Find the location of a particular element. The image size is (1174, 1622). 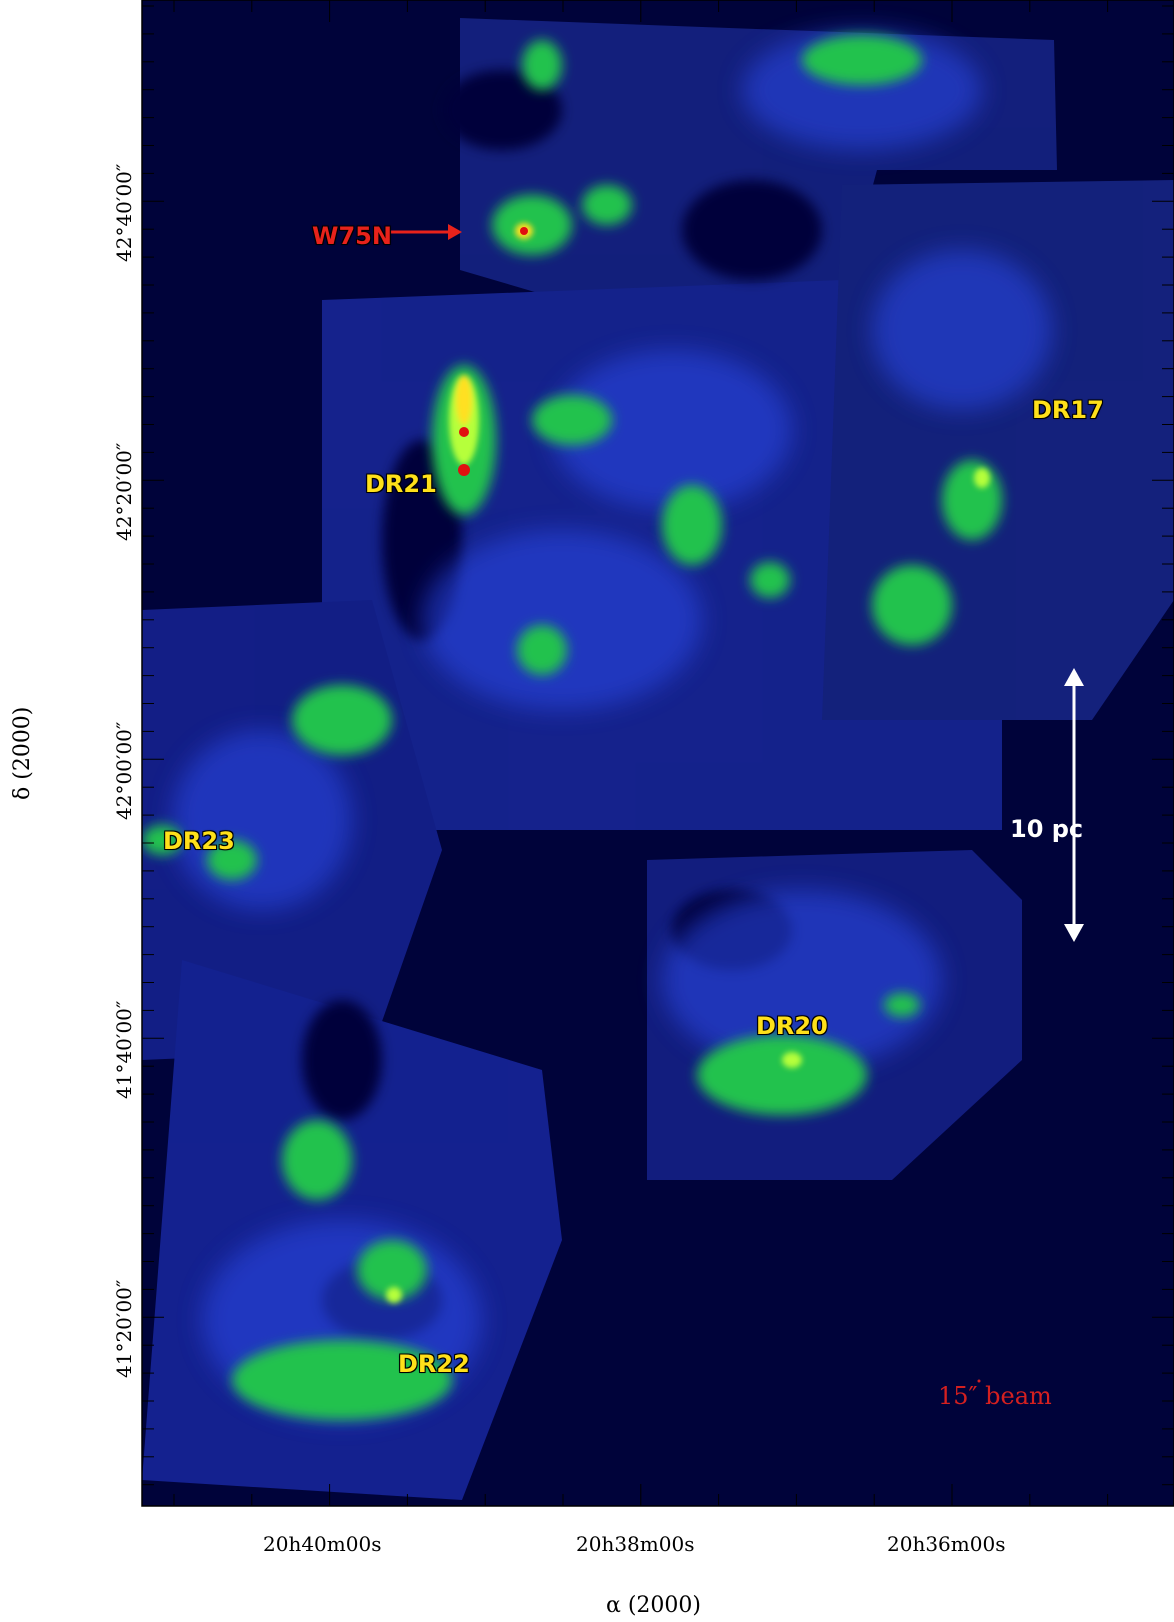

label-w75n: W75N is located at coordinates (352, 236).